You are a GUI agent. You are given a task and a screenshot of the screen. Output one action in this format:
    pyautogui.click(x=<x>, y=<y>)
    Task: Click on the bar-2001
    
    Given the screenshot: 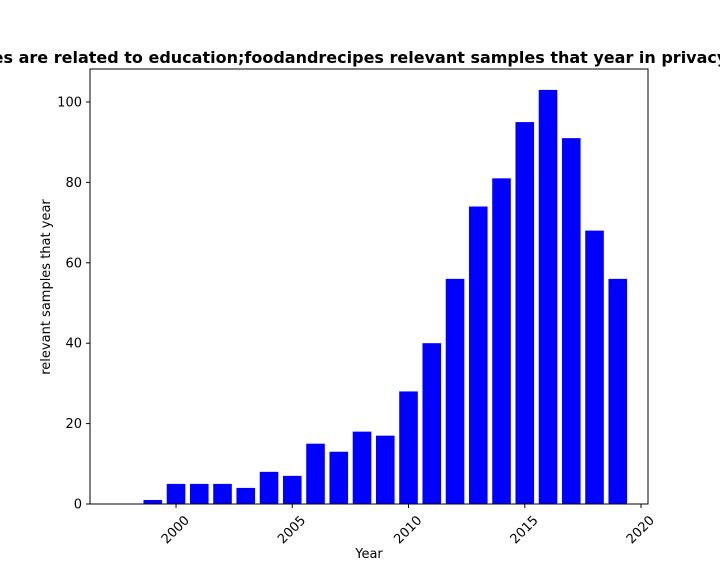 What is the action you would take?
    pyautogui.click(x=199, y=493)
    